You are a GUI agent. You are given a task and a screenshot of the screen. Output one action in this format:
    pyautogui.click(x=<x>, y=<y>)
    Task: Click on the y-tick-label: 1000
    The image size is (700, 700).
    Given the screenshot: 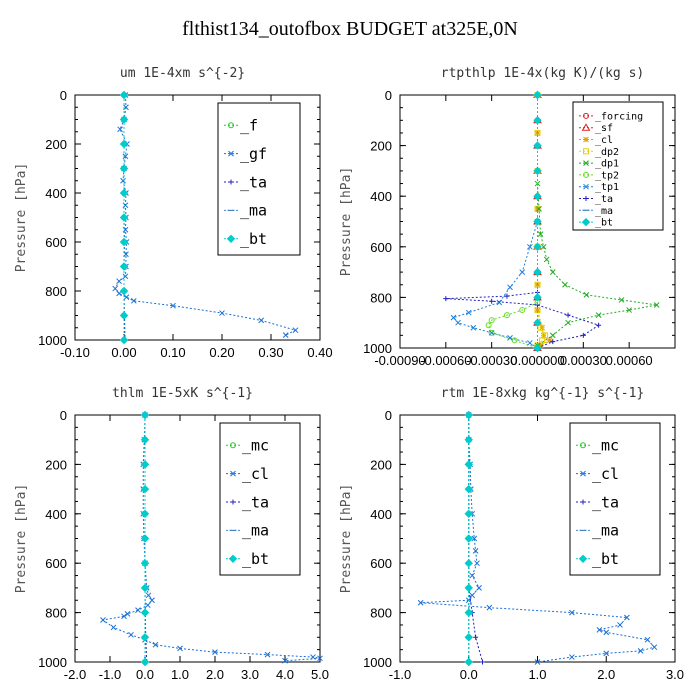 What is the action you would take?
    pyautogui.click(x=52, y=662)
    